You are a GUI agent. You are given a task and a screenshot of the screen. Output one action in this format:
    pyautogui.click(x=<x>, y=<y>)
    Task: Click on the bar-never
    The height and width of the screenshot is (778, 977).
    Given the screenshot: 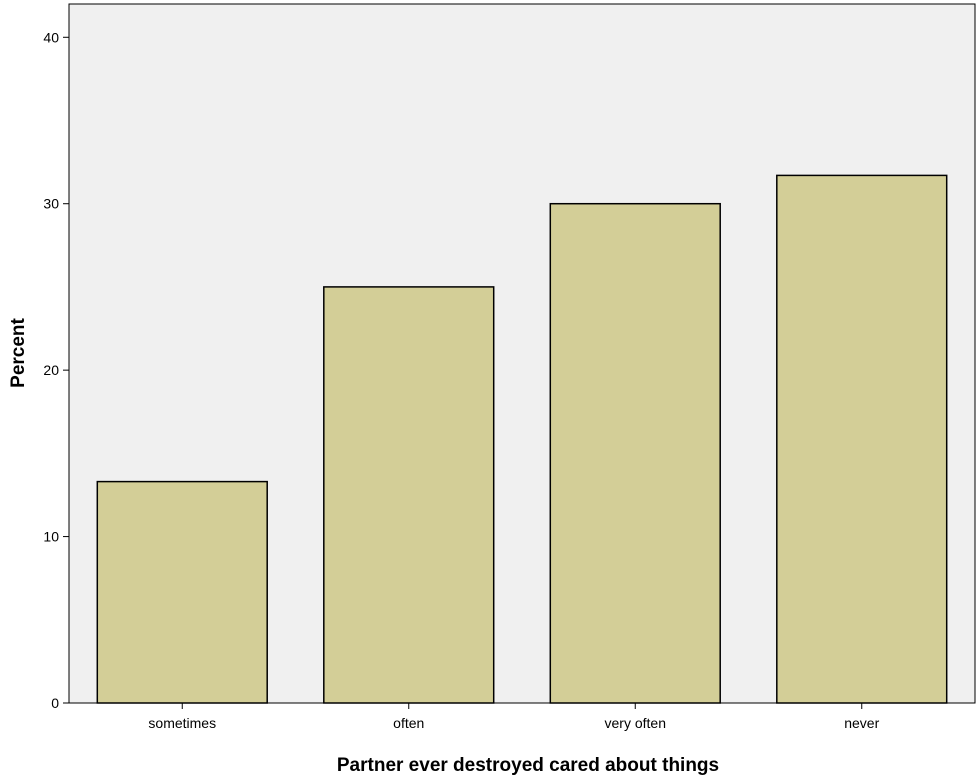 What is the action you would take?
    pyautogui.click(x=862, y=439)
    